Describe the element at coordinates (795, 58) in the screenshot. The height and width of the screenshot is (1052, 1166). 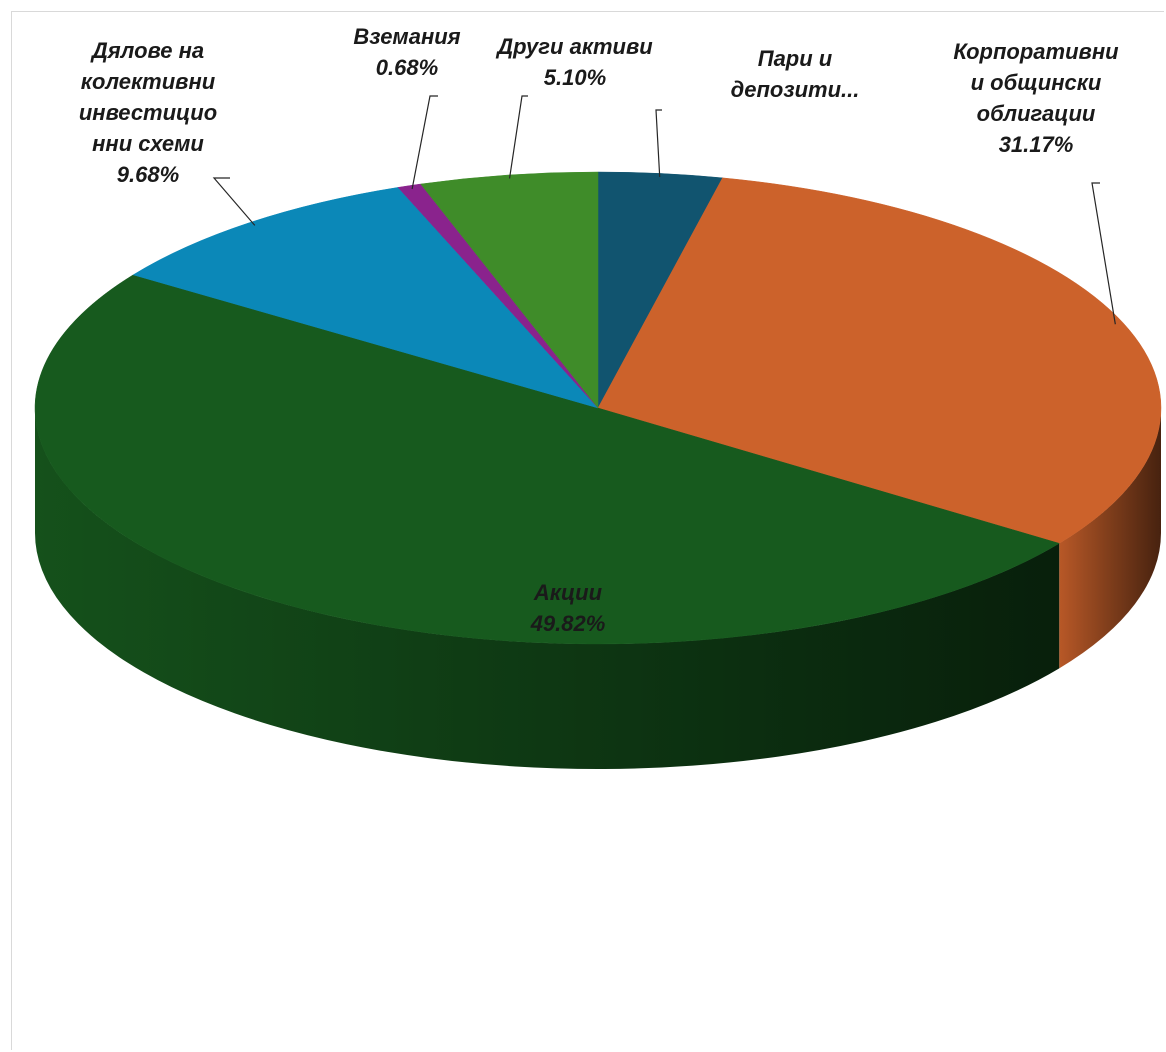
I see `slice-category-label-0: Пари и` at that location.